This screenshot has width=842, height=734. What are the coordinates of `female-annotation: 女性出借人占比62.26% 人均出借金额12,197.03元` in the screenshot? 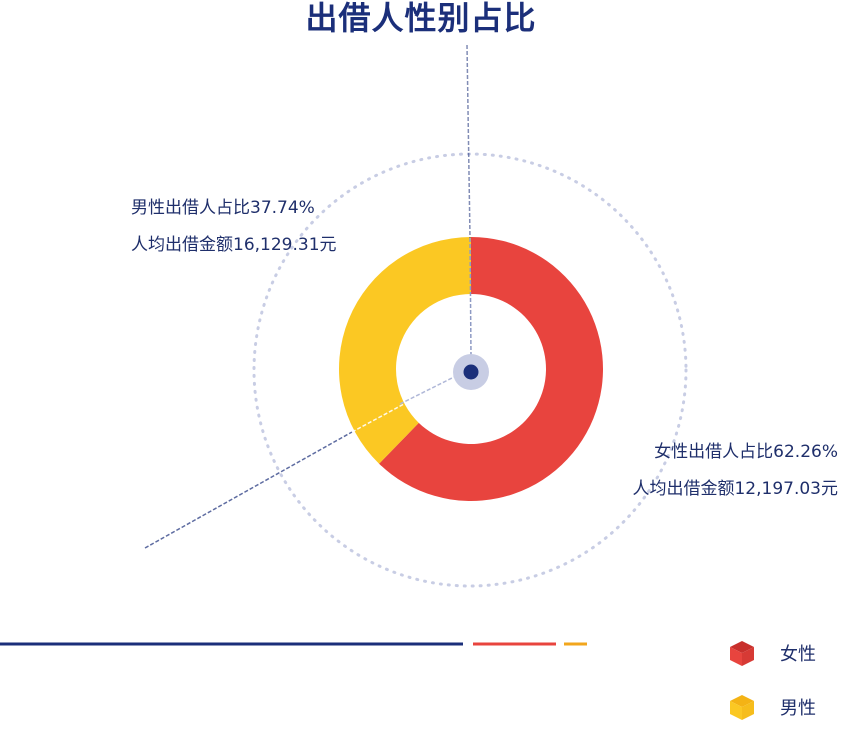 It's located at (735, 471).